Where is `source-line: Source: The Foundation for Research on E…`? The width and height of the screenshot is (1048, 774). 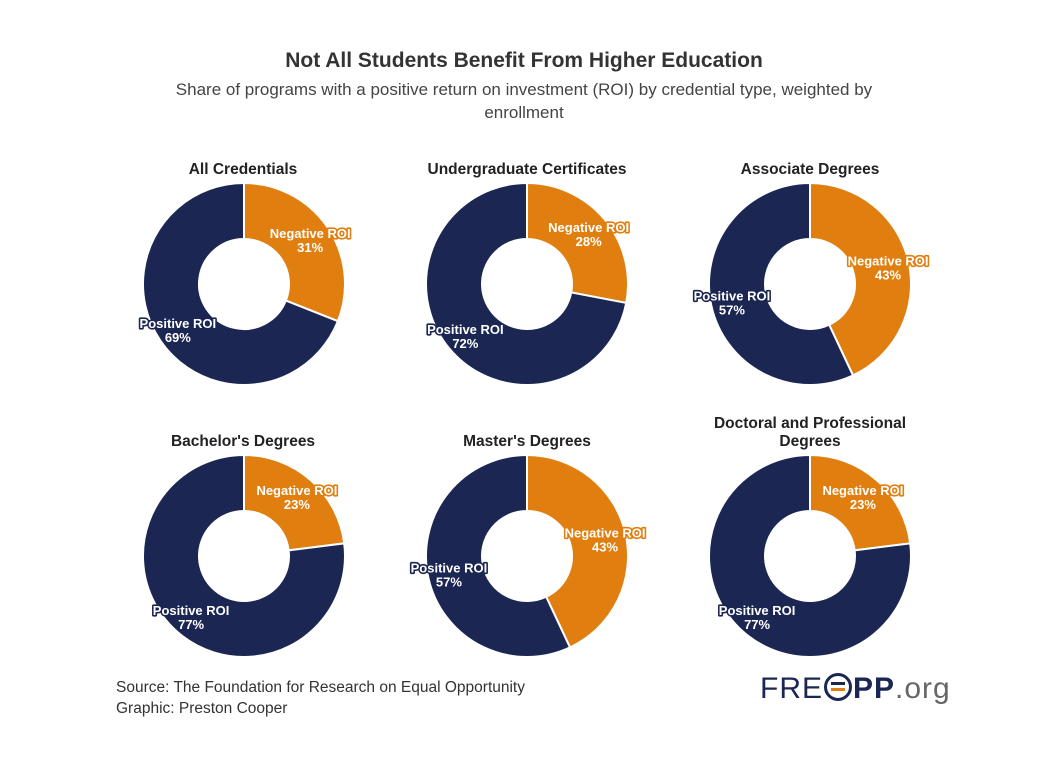
source-line: Source: The Foundation for Research on E… is located at coordinates (320, 687).